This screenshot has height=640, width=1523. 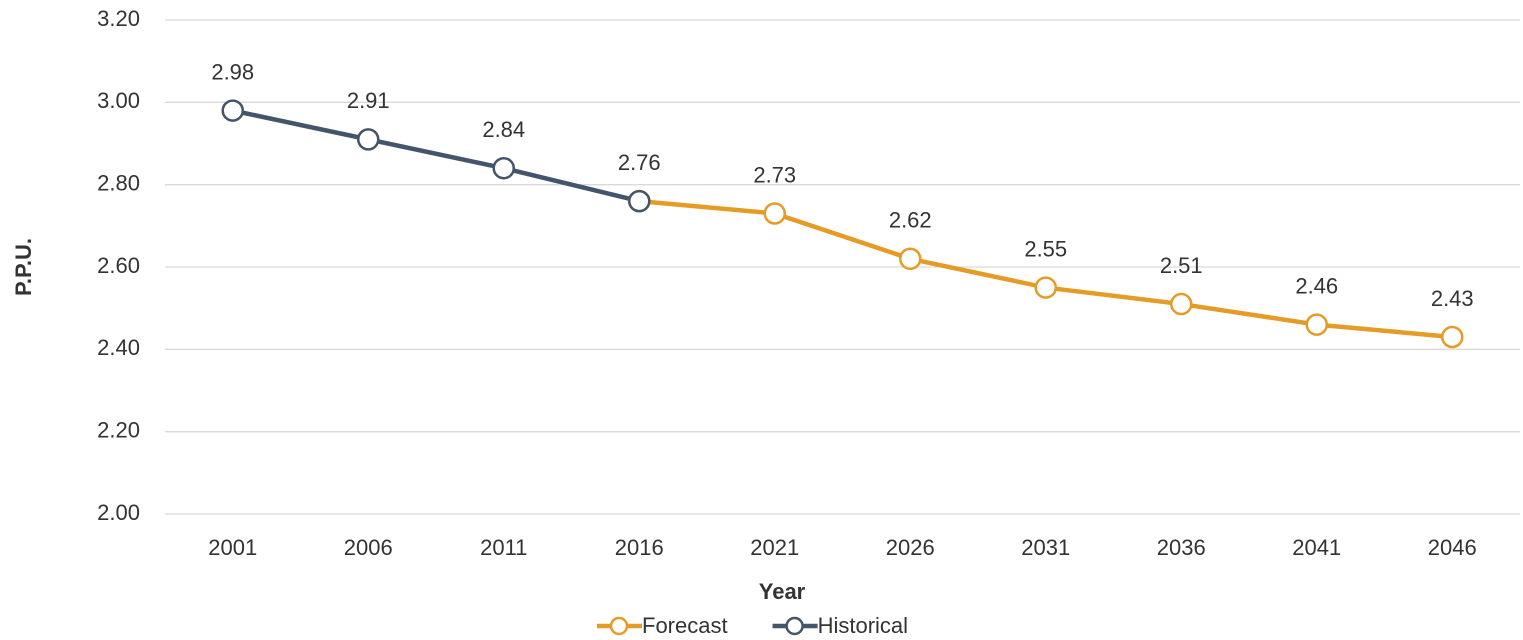 I want to click on x-tick-label: 2016, so click(x=639, y=547).